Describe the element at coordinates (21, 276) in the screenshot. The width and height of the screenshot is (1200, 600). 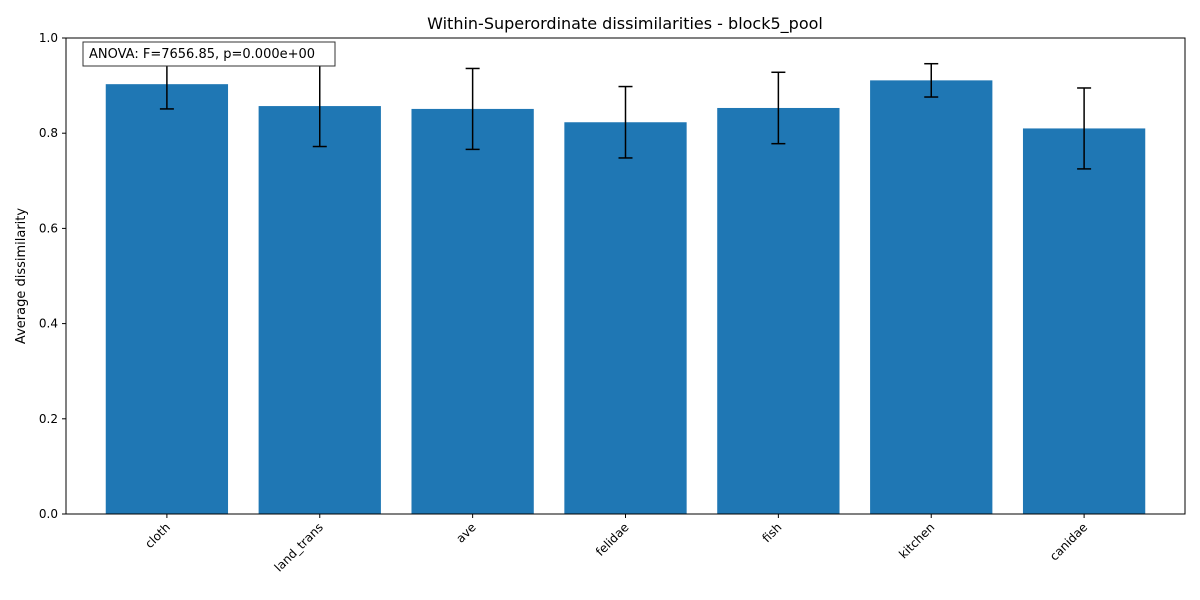
I see `y-axis-label: Average dissimilarity` at that location.